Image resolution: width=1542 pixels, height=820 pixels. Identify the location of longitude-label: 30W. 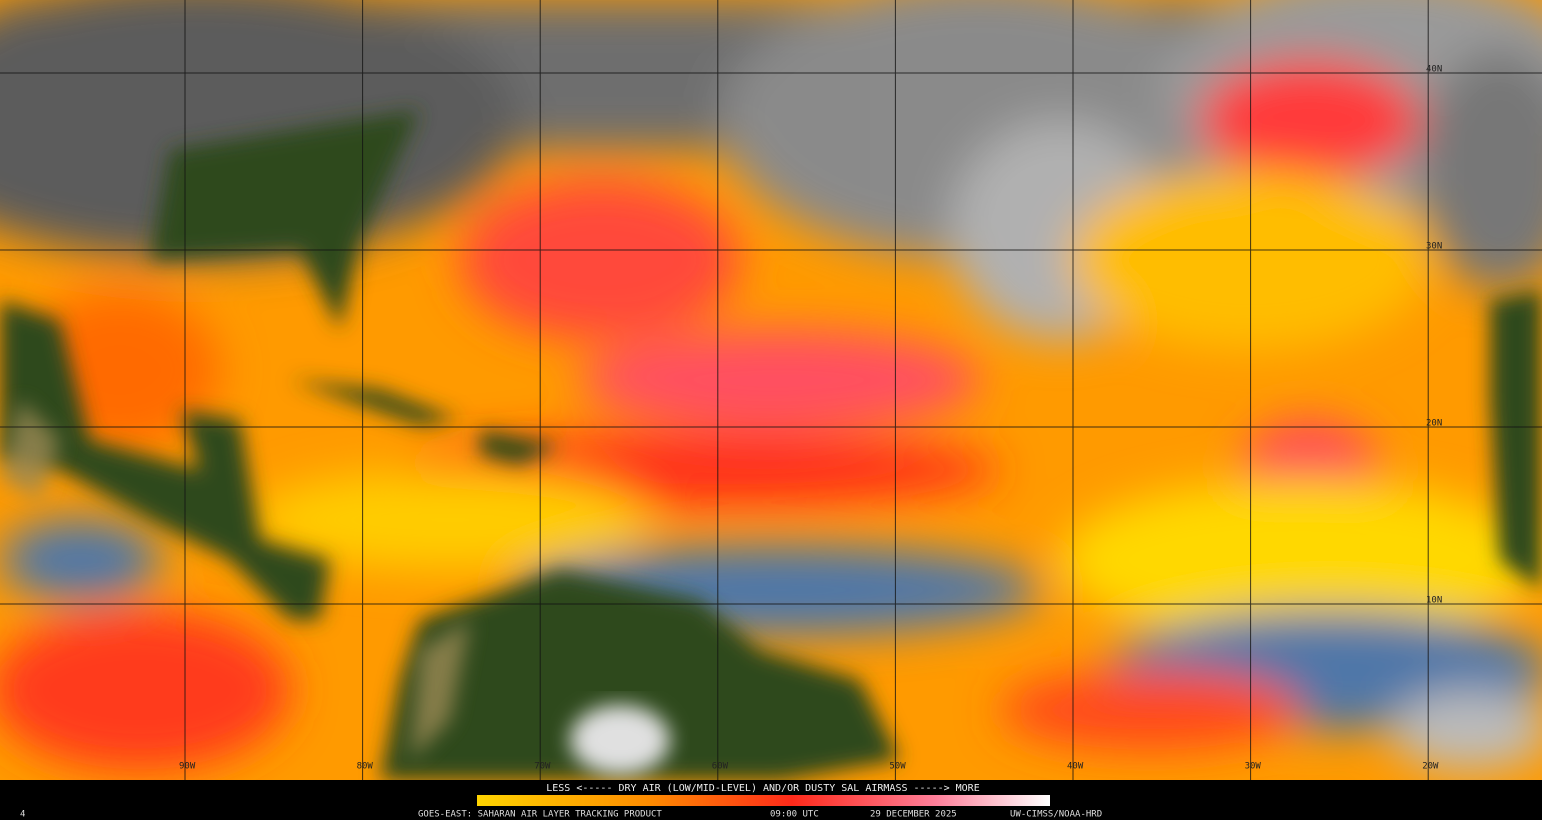
(1253, 767).